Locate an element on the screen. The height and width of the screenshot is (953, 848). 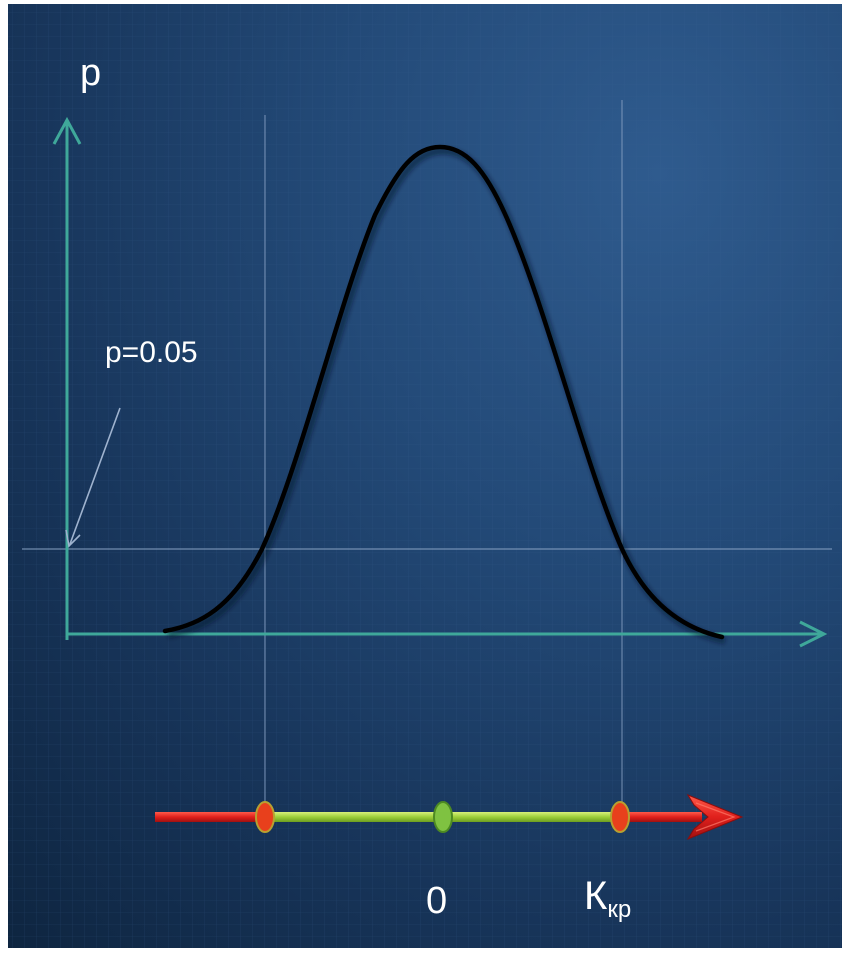
left-rejection-segment is located at coordinates (211, 817).